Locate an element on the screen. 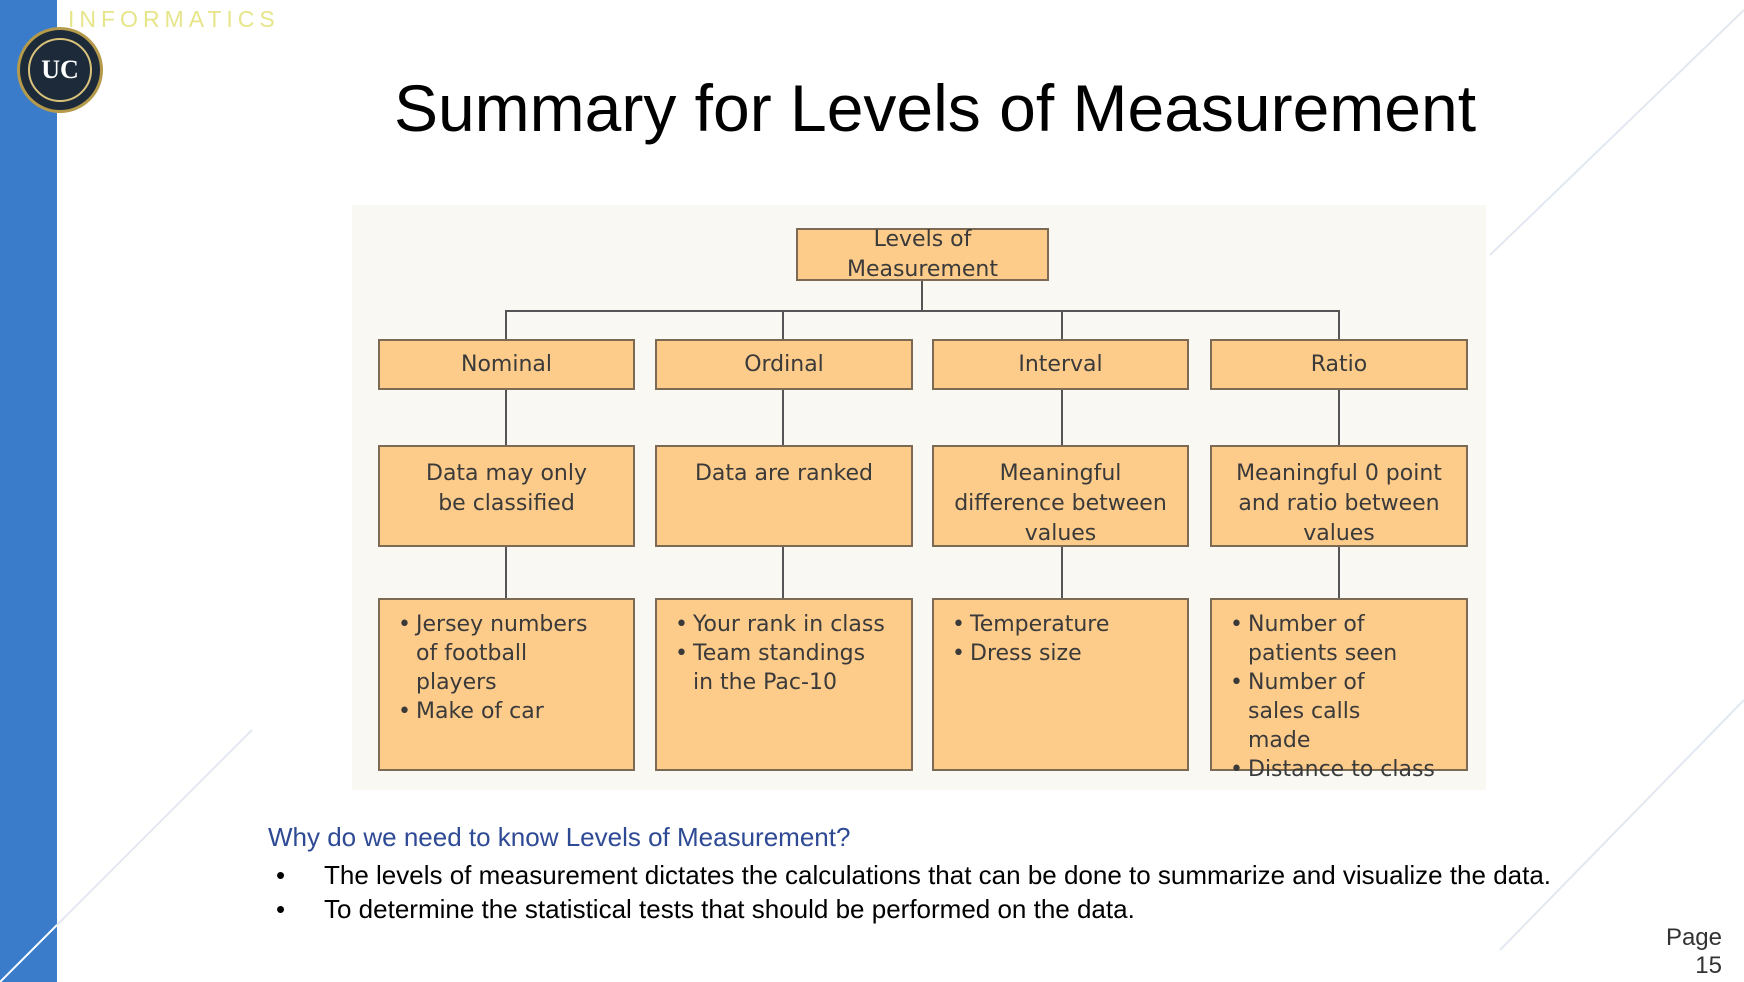 The width and height of the screenshot is (1744, 982). description-ordinal: Data are ranked is located at coordinates (784, 496).